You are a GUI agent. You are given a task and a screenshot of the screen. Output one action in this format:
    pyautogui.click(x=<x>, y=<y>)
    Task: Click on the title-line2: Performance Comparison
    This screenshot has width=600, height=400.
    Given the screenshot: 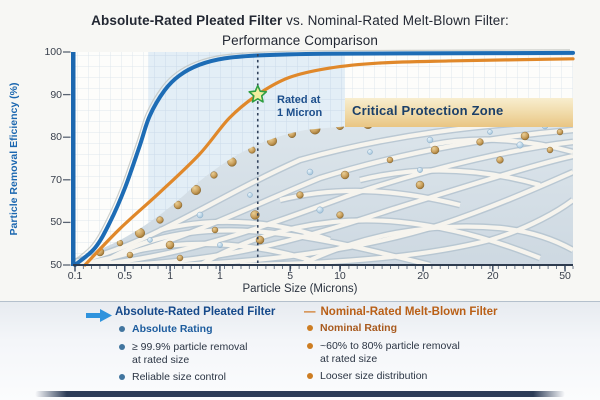 What is the action you would take?
    pyautogui.click(x=299, y=40)
    